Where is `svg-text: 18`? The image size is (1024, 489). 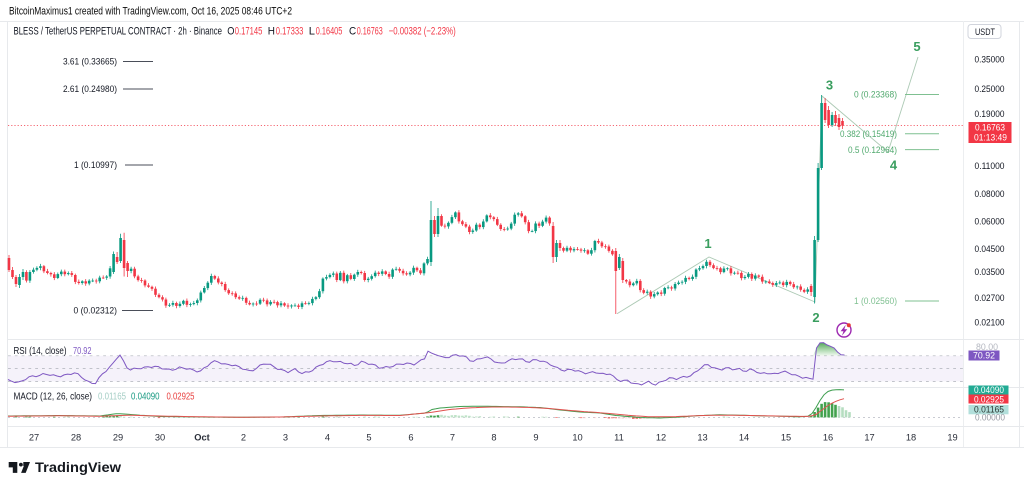 svg-text: 18 is located at coordinates (911, 438).